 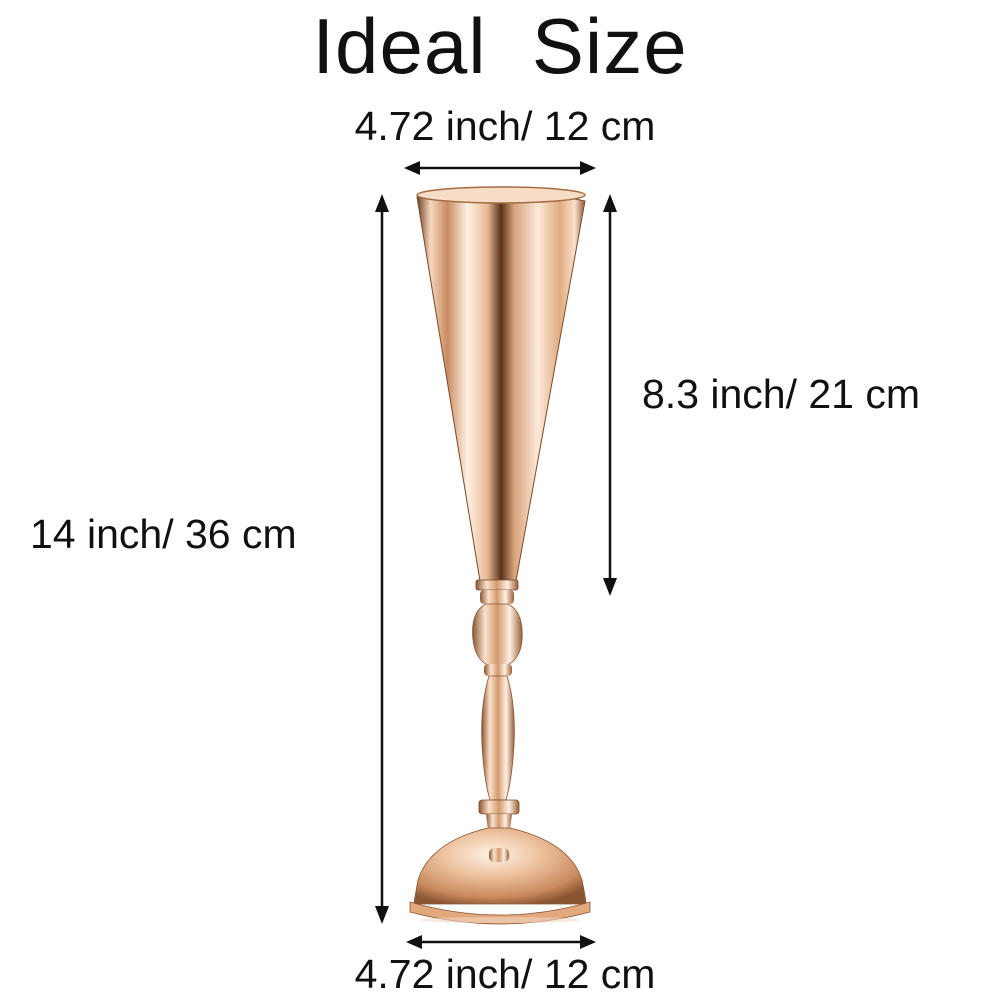 I want to click on base-width-arrow, so click(x=501, y=942).